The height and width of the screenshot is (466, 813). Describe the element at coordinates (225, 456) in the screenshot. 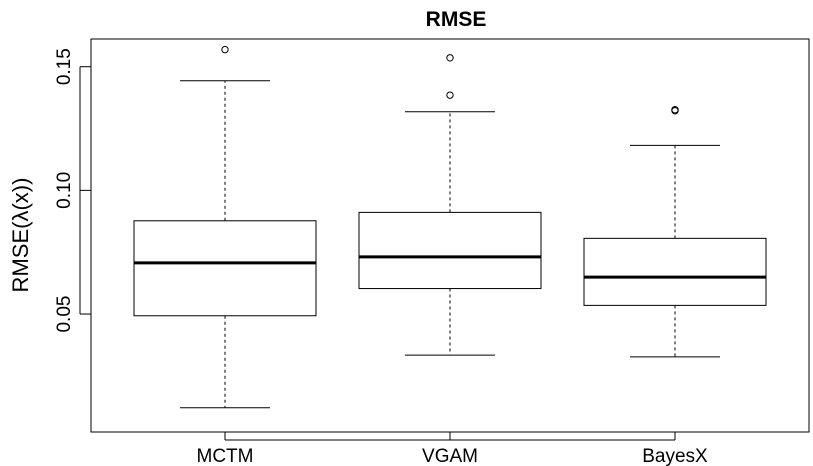

I see `x-tick-label: MCTM` at that location.